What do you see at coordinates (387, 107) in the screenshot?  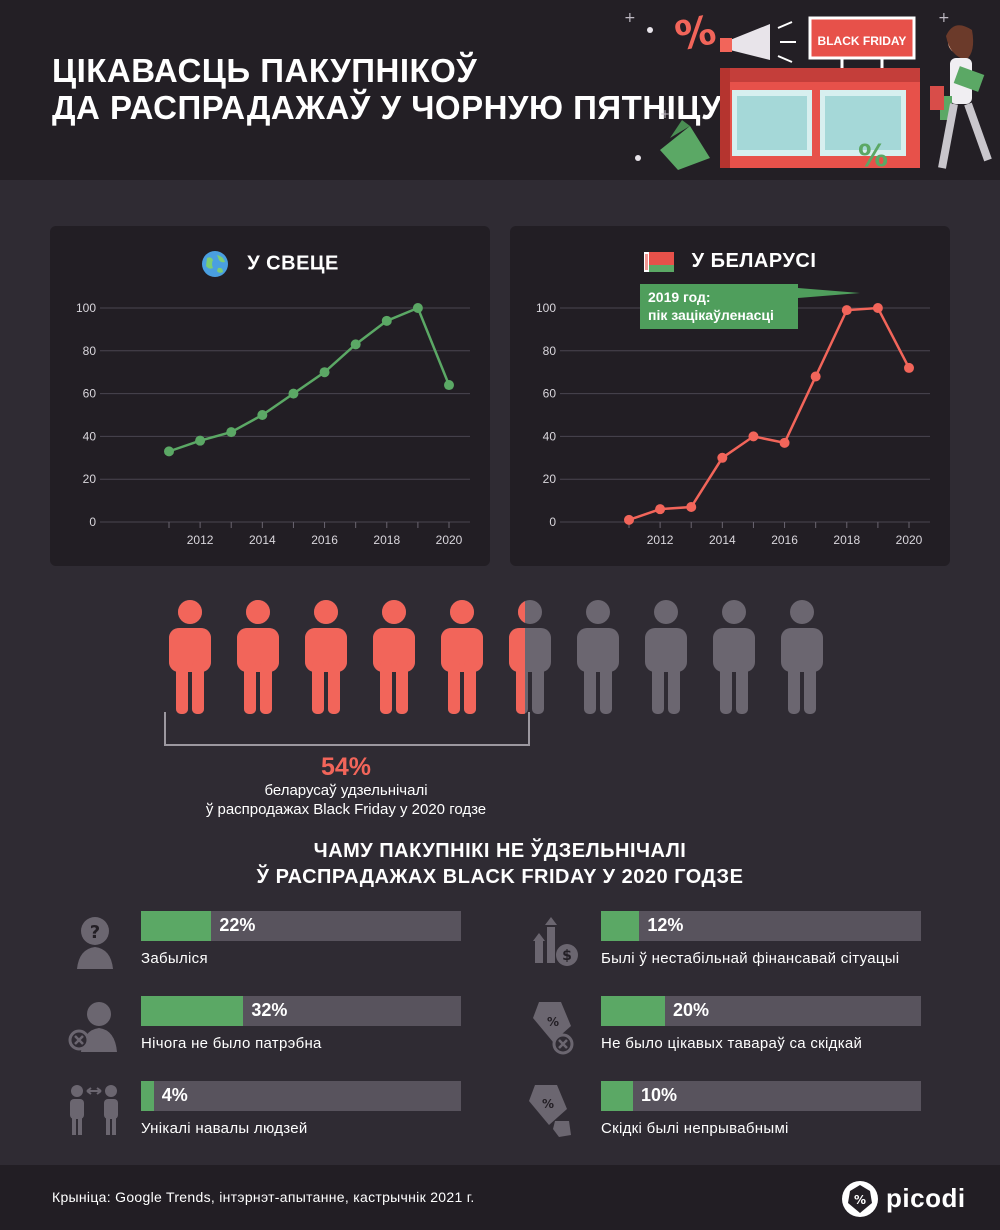 I see `title-line-2: ДА РАСПРАДАЖАЎ У ЧОРНУЮ ПЯТНІЦУ` at bounding box center [387, 107].